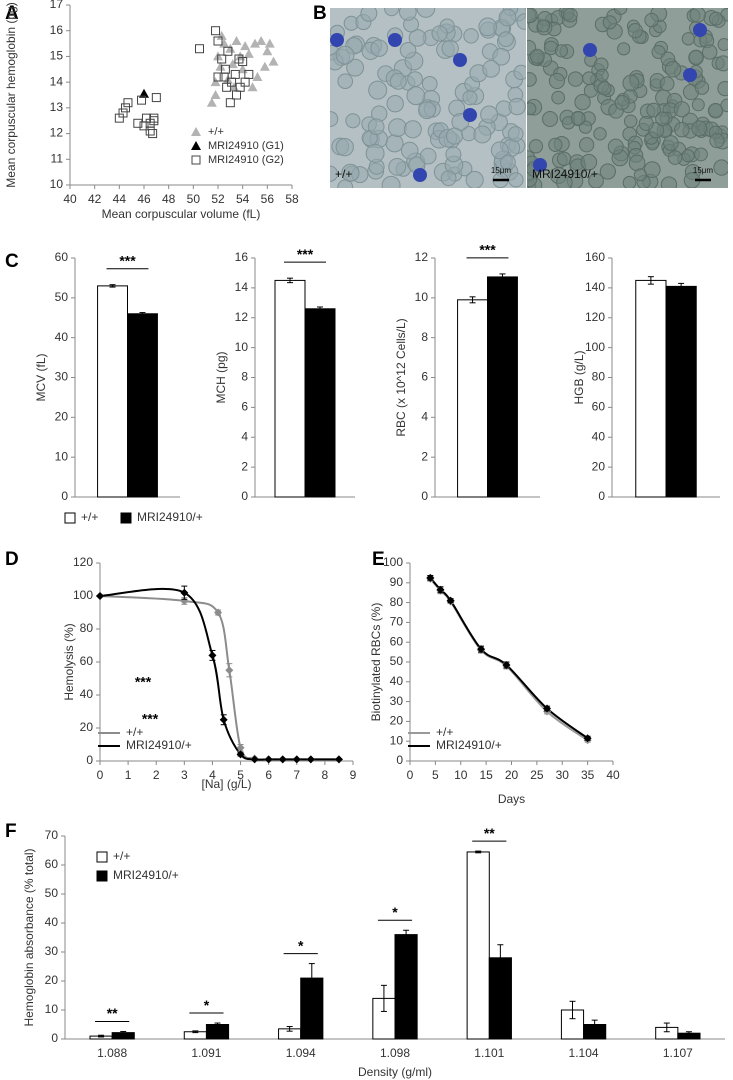  Describe the element at coordinates (595, 317) in the screenshot. I see `y-tick-label: 120` at that location.